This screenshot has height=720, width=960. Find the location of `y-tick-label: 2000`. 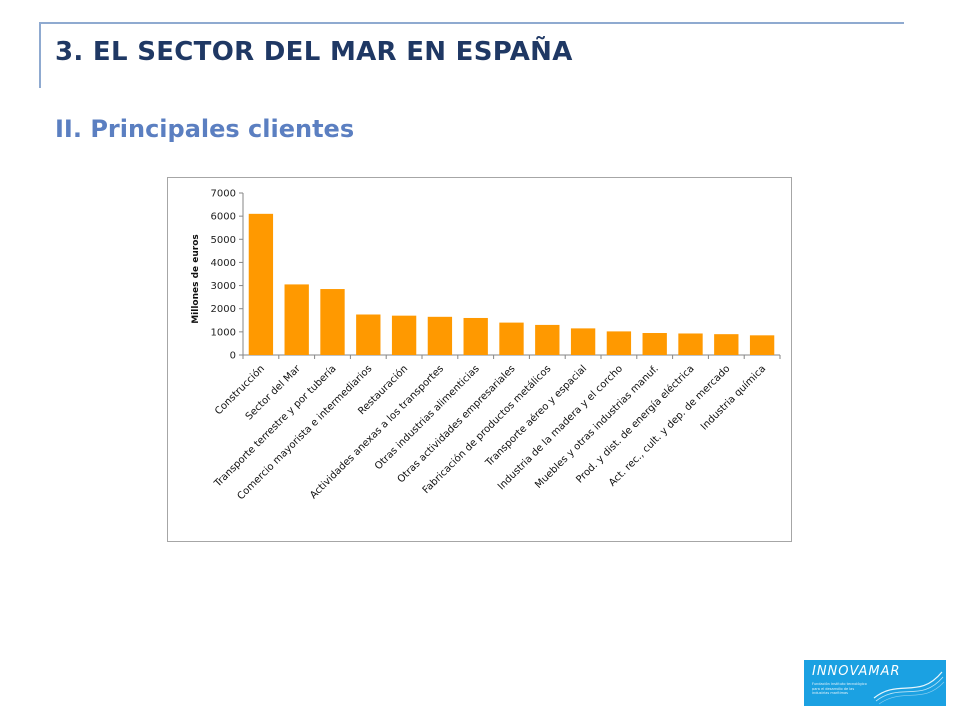

y-tick-label: 2000 is located at coordinates (223, 309).